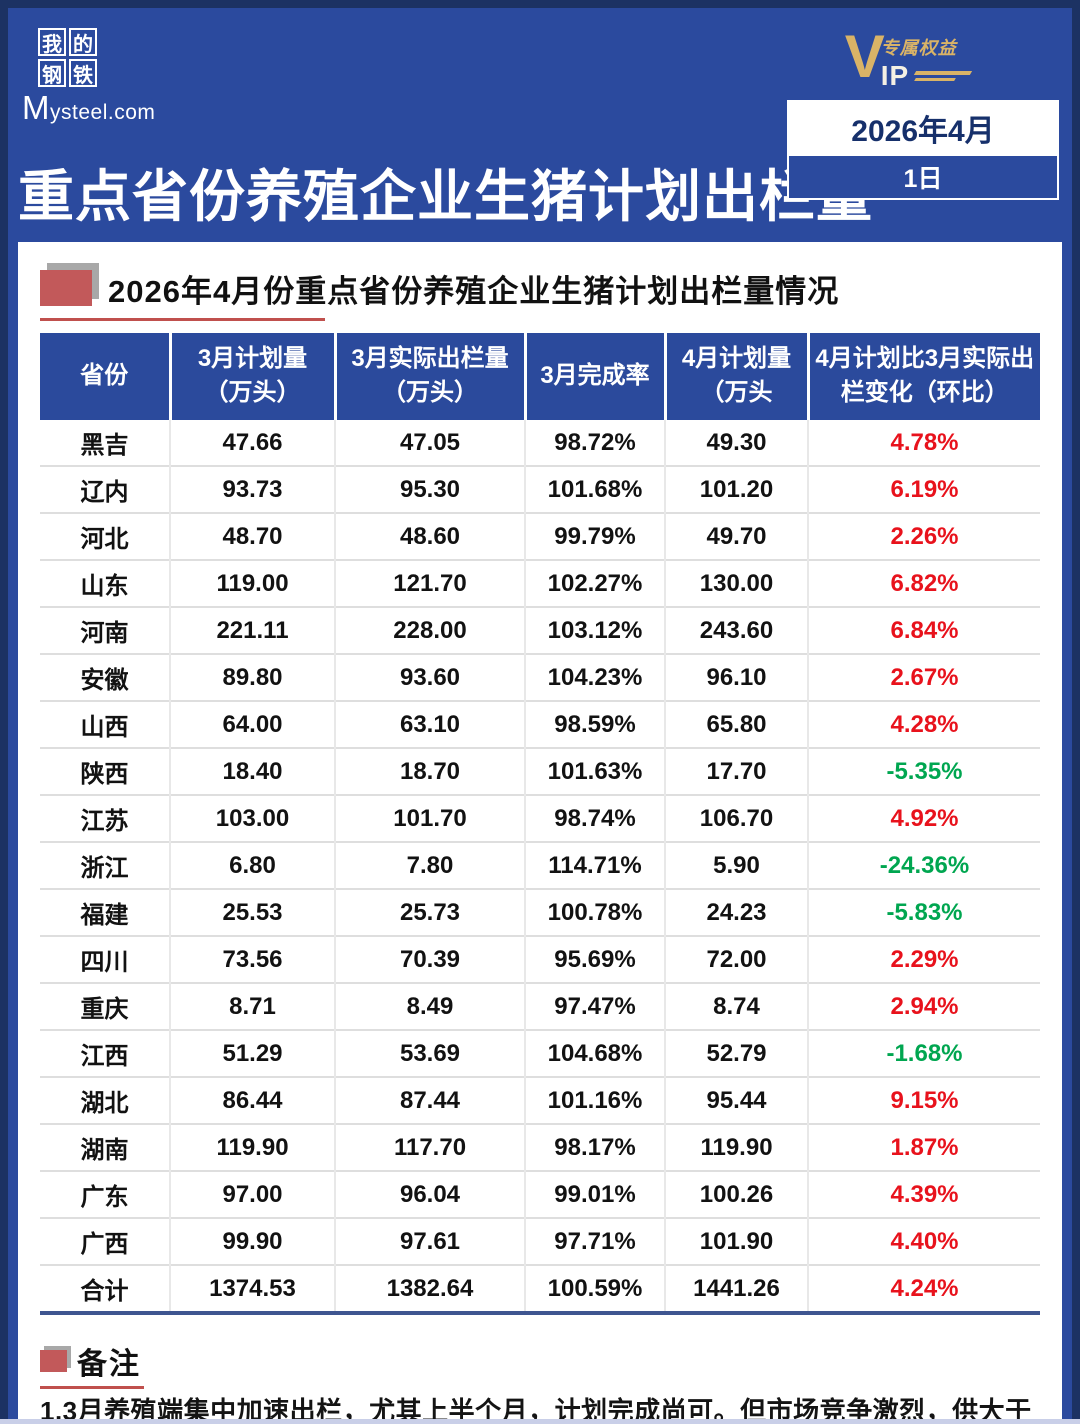 This screenshot has height=1424, width=1080. I want to click on province-cell: 福建, so click(105, 912).